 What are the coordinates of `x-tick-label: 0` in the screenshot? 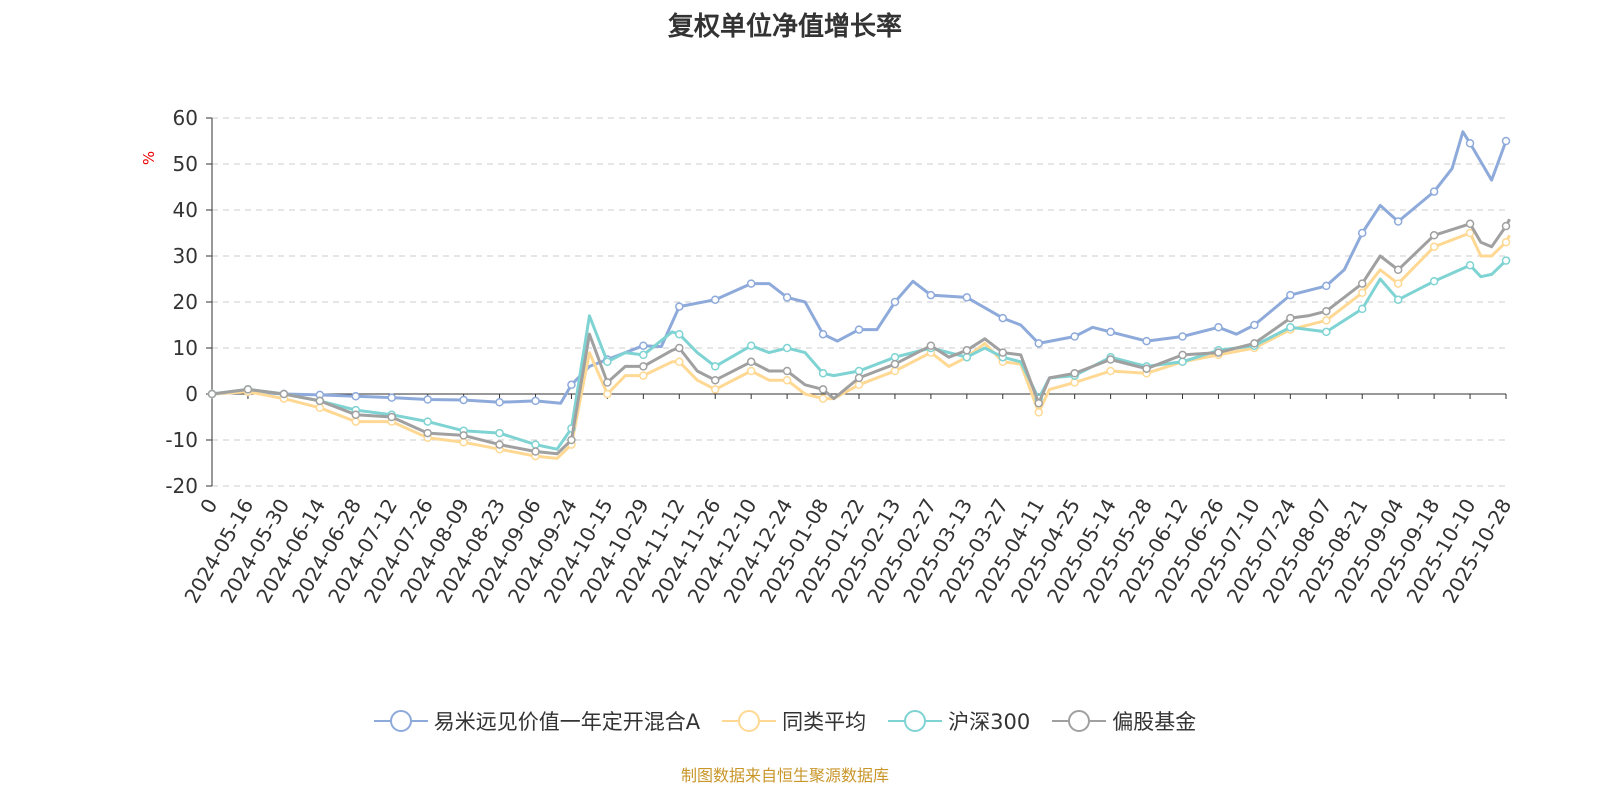 It's located at (208, 506).